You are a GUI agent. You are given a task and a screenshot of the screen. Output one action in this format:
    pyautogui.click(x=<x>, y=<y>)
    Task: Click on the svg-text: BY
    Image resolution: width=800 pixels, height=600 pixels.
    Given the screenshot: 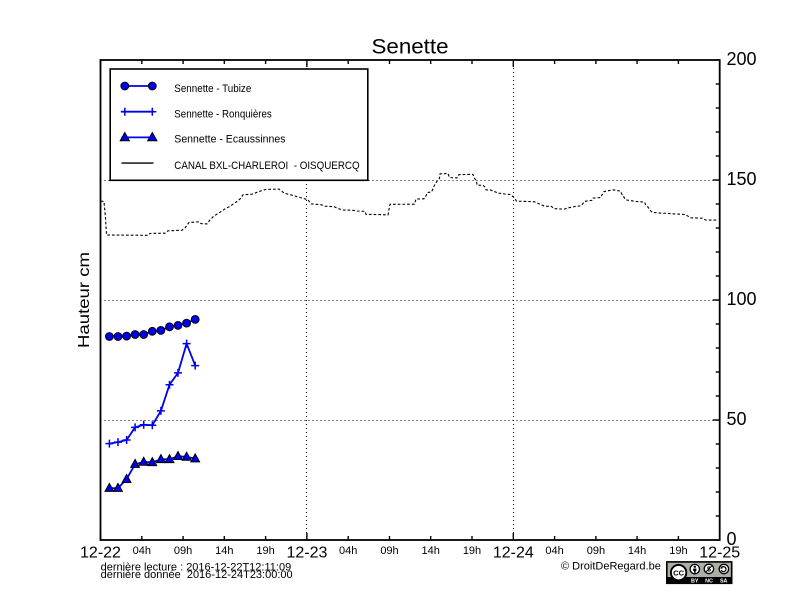 What is the action you would take?
    pyautogui.click(x=695, y=582)
    